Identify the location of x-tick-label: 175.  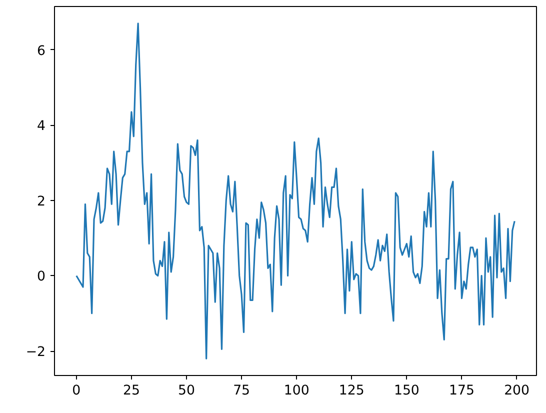
(461, 391).